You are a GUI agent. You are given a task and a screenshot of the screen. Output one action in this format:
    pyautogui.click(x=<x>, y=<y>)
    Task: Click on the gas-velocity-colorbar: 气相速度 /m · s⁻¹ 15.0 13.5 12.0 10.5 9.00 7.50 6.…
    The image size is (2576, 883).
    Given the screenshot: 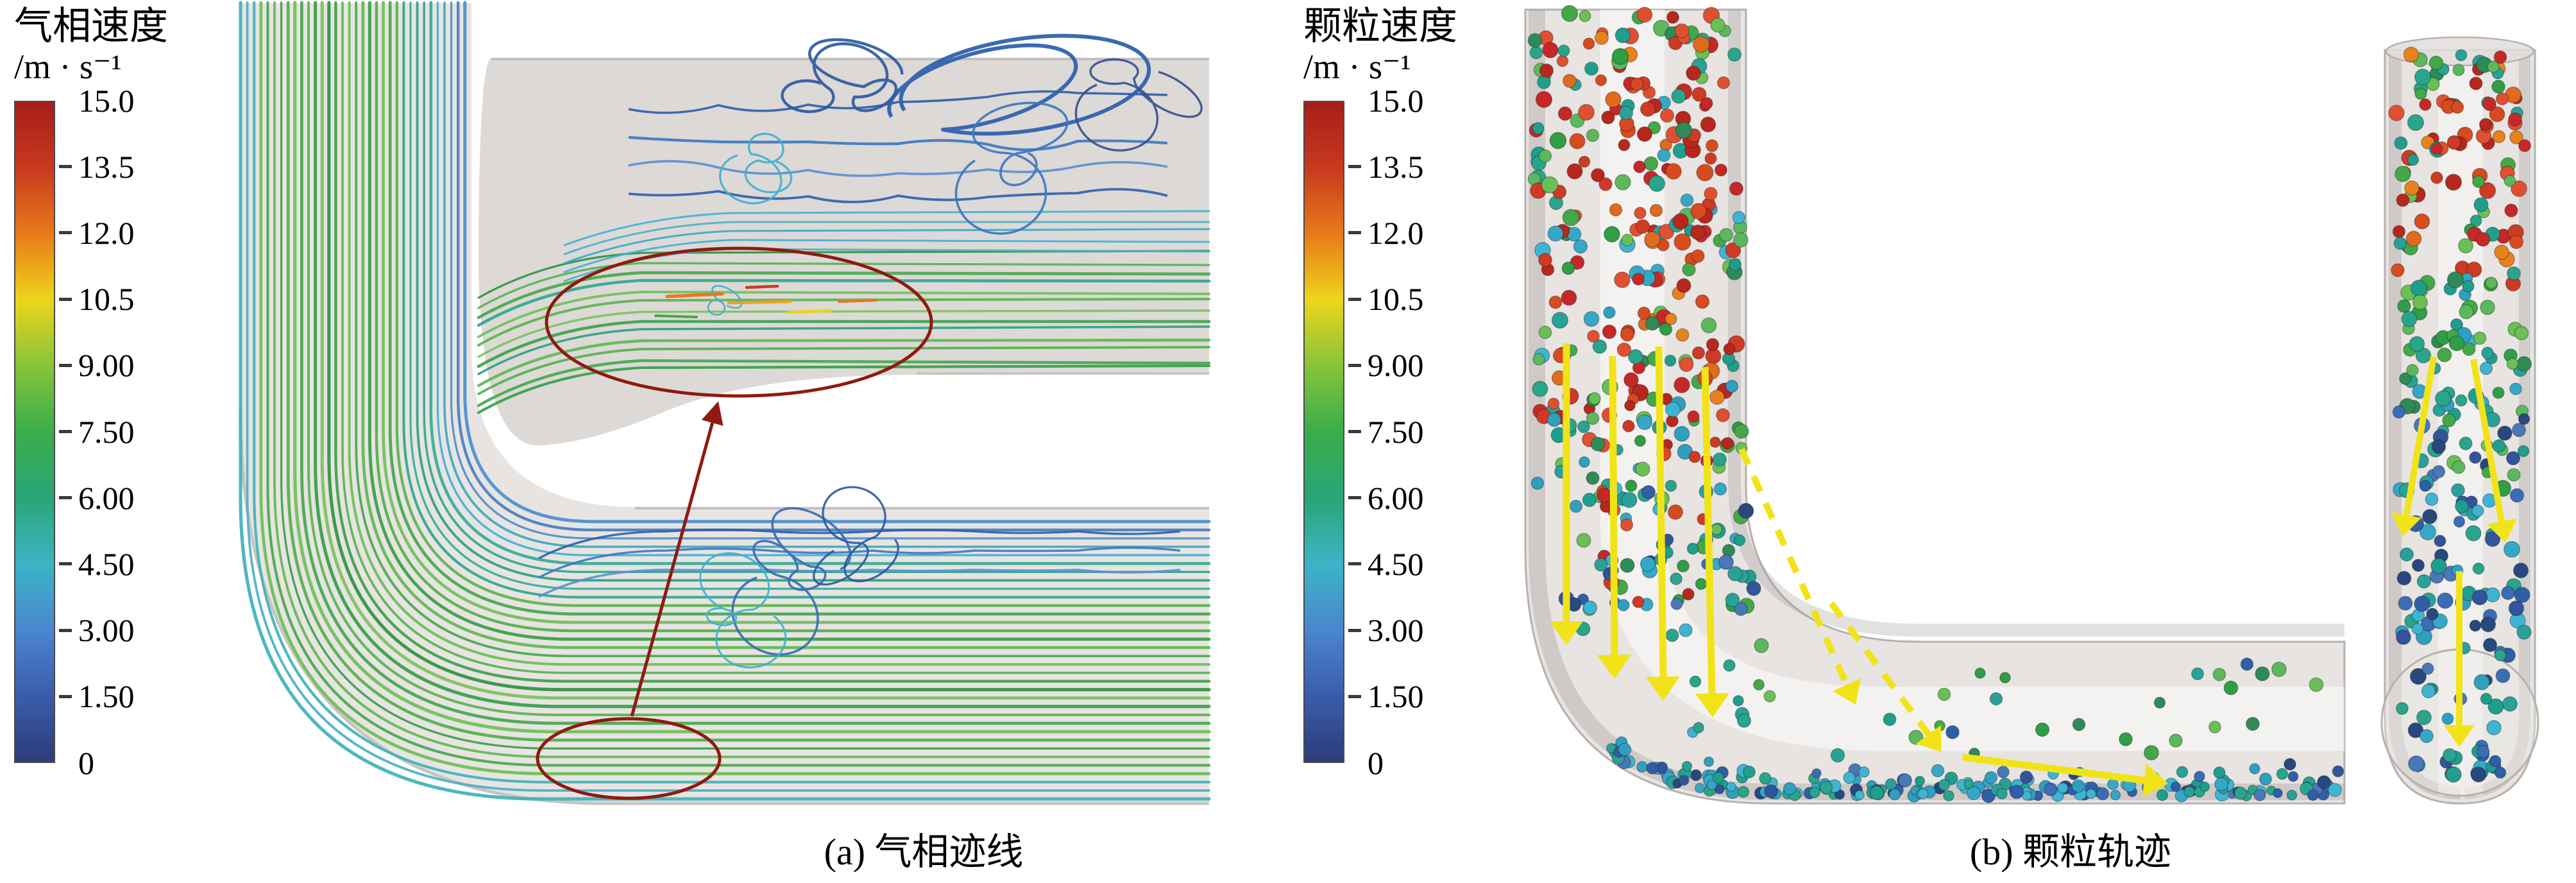 What is the action you would take?
    pyautogui.click(x=90, y=390)
    